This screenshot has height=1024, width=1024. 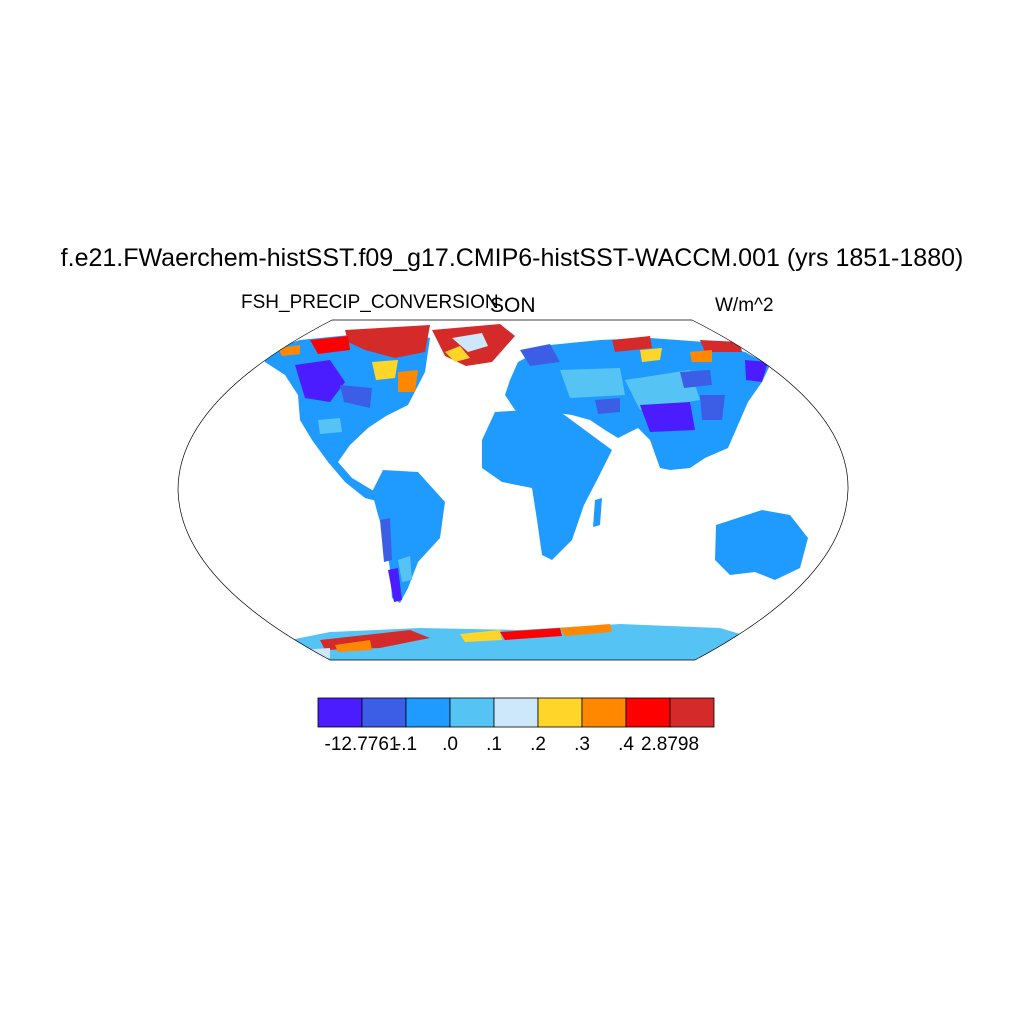 What do you see at coordinates (670, 744) in the screenshot?
I see `colorbar-label: 2.8798` at bounding box center [670, 744].